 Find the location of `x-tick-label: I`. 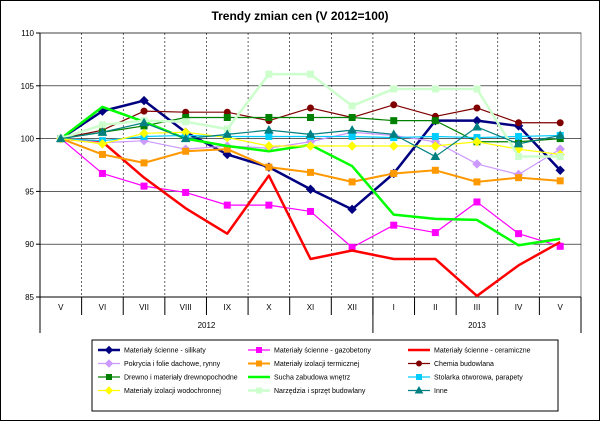

x-tick-label: I is located at coordinates (394, 307).